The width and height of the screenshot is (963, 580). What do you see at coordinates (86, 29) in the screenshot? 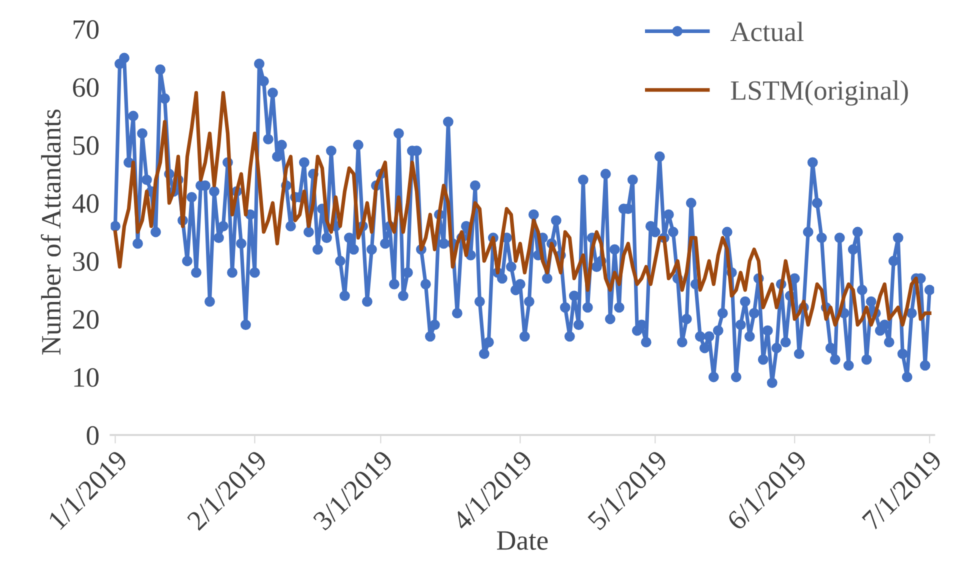
I see `y-tick-label: 70` at bounding box center [86, 29].